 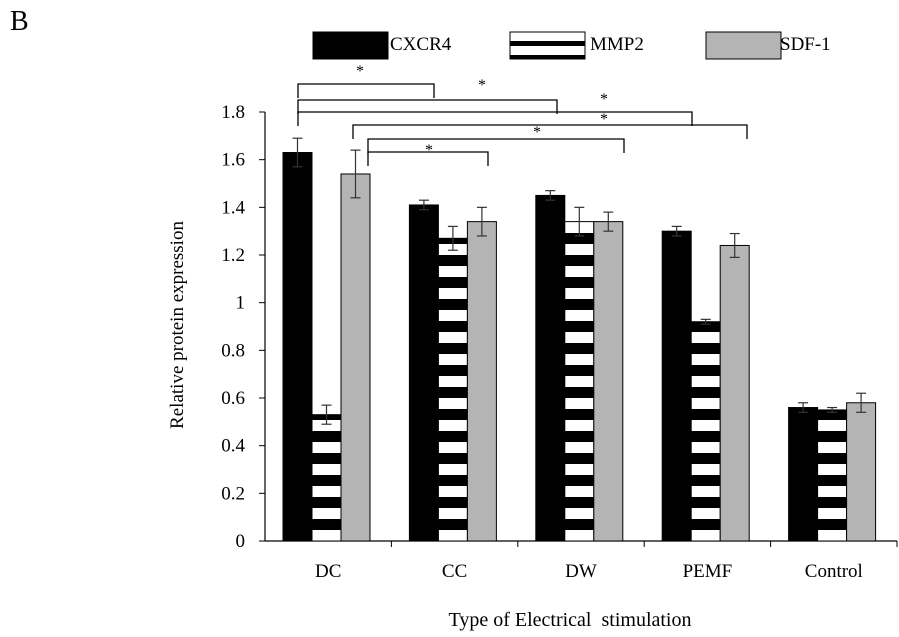 What do you see at coordinates (233, 255) in the screenshot?
I see `y-tick-label: 1.2` at bounding box center [233, 255].